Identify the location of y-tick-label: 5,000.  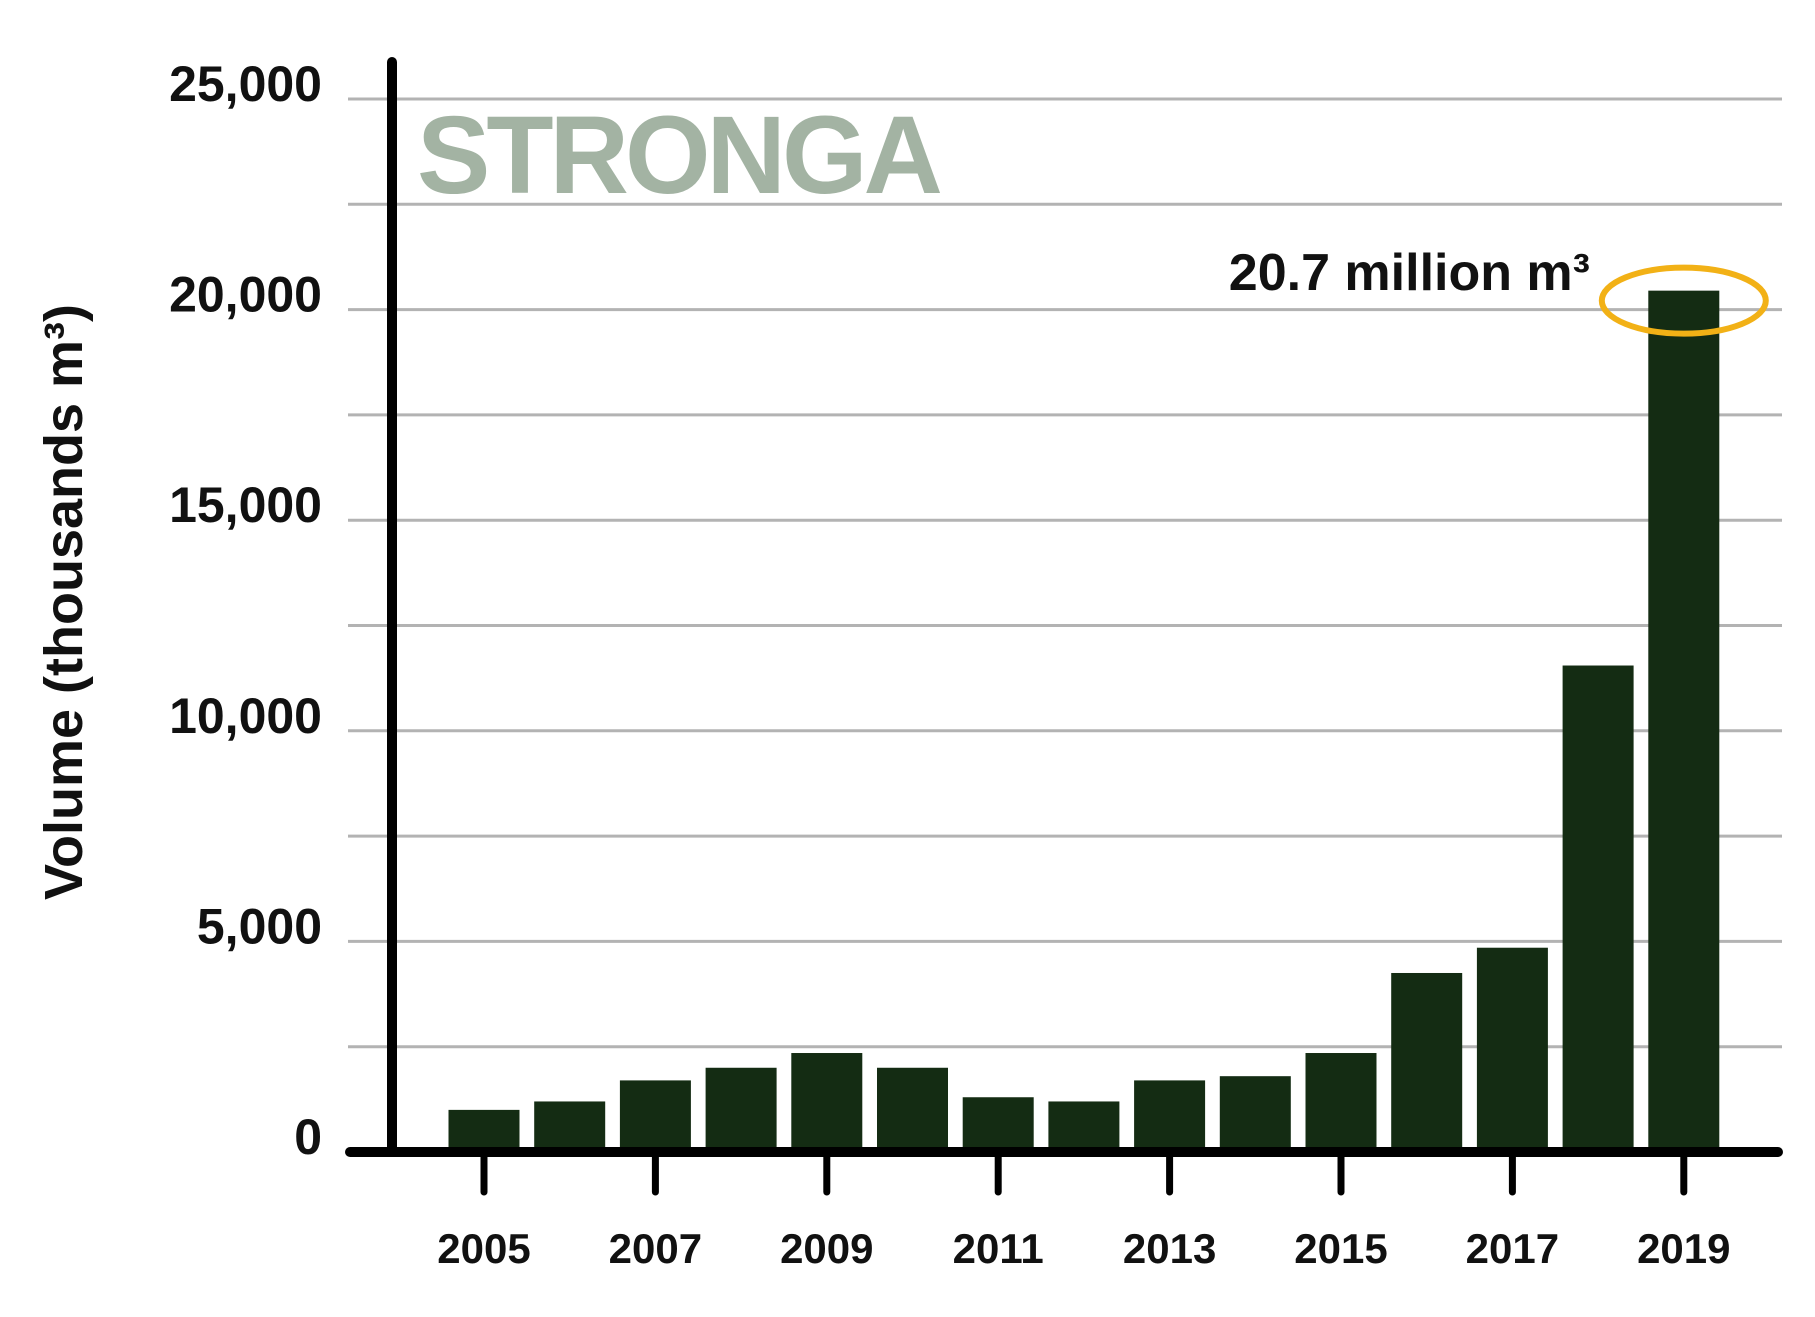
(259, 926).